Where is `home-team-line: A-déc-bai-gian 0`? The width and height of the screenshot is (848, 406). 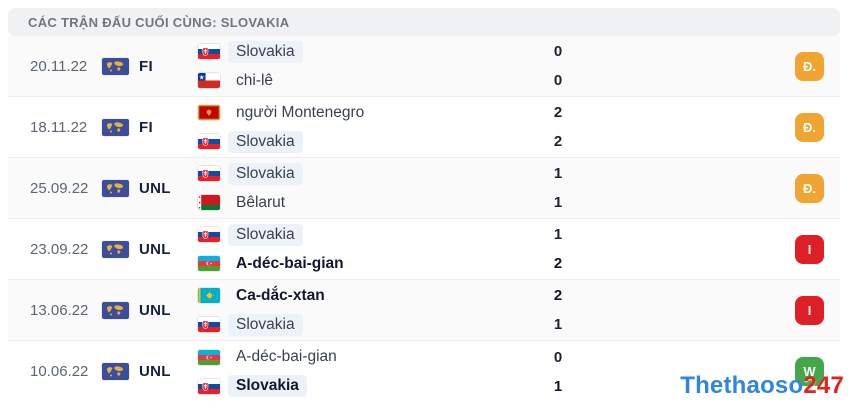 home-team-line: A-déc-bai-gian 0 is located at coordinates (388, 357).